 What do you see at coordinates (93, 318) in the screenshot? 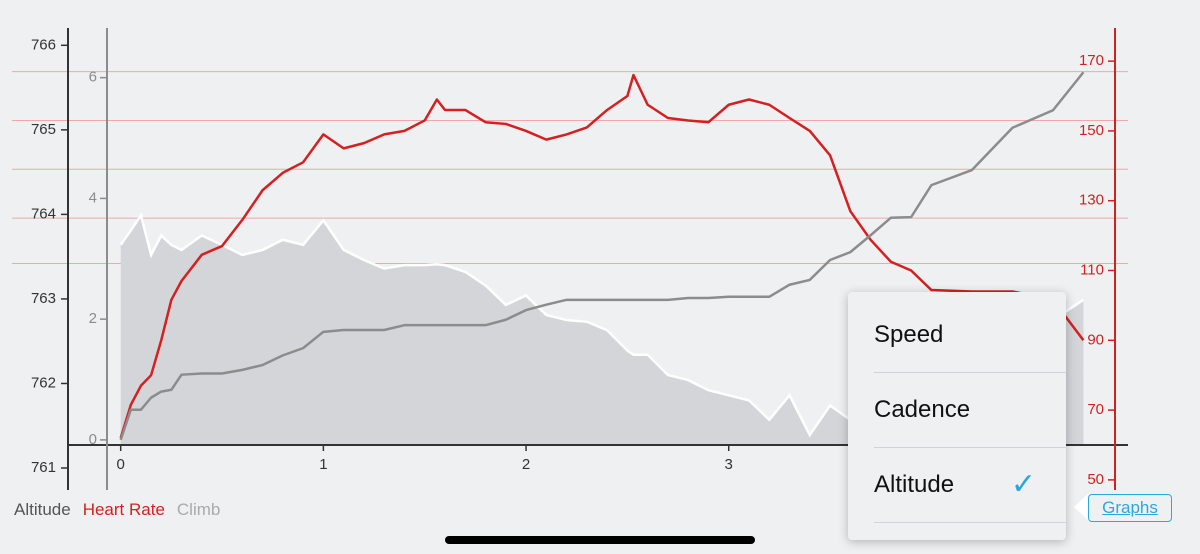
I see `y2-tick-label: 2` at bounding box center [93, 318].